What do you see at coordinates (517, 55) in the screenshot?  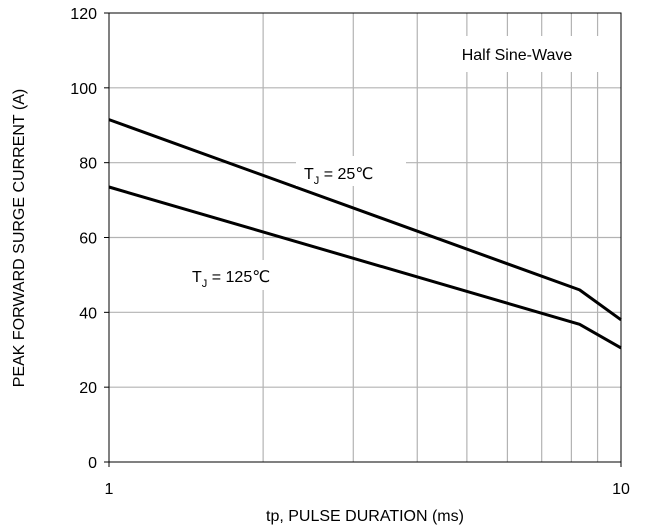 I see `annotation-half-sine-wave: Half Sine-Wave` at bounding box center [517, 55].